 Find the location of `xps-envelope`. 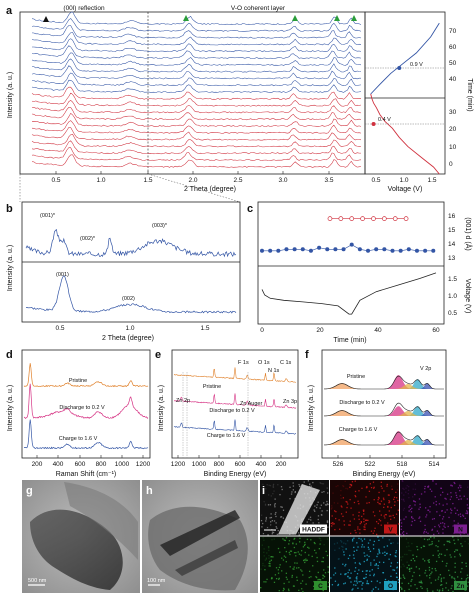

xps-envelope is located at coordinates (384, 409).